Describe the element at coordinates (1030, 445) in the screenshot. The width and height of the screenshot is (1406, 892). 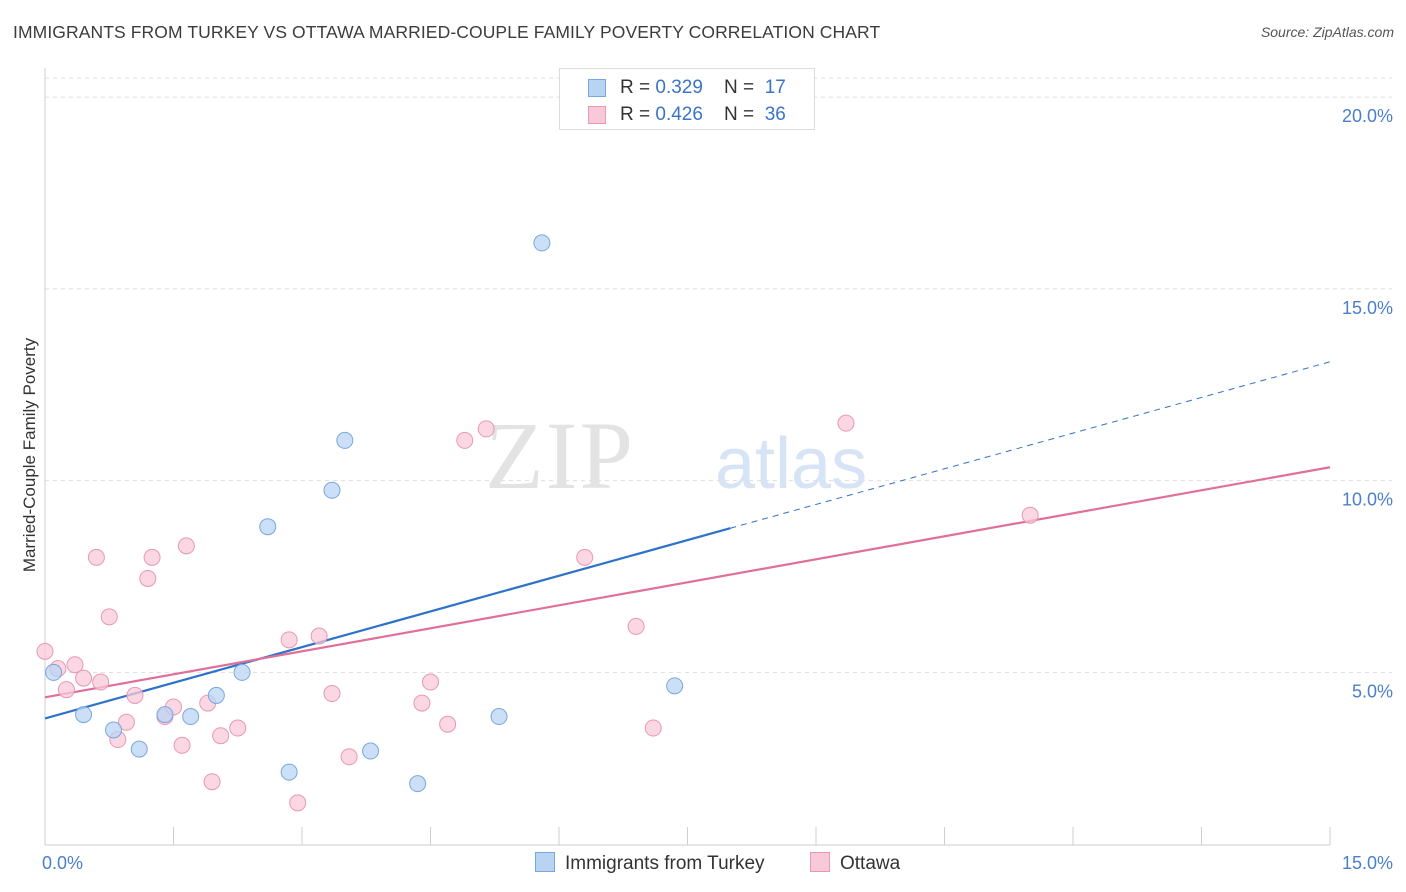
I see `trend-line-turkey-extrapolated` at that location.